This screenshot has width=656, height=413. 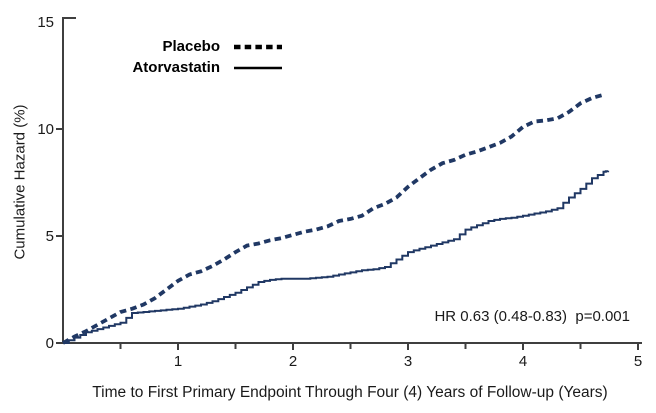 I want to click on atorvastatin-solid-line-sample, so click(x=258, y=67).